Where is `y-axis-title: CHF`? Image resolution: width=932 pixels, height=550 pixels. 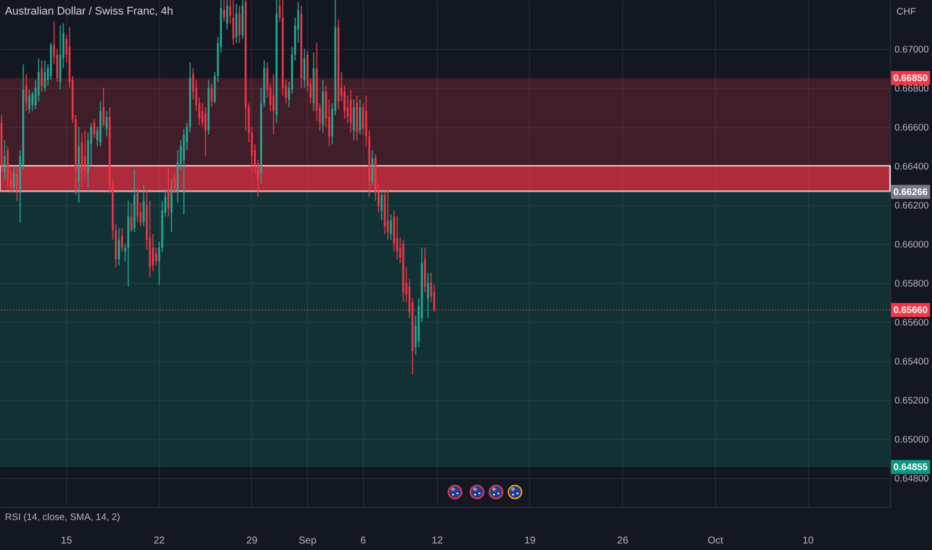 y-axis-title: CHF is located at coordinates (906, 12).